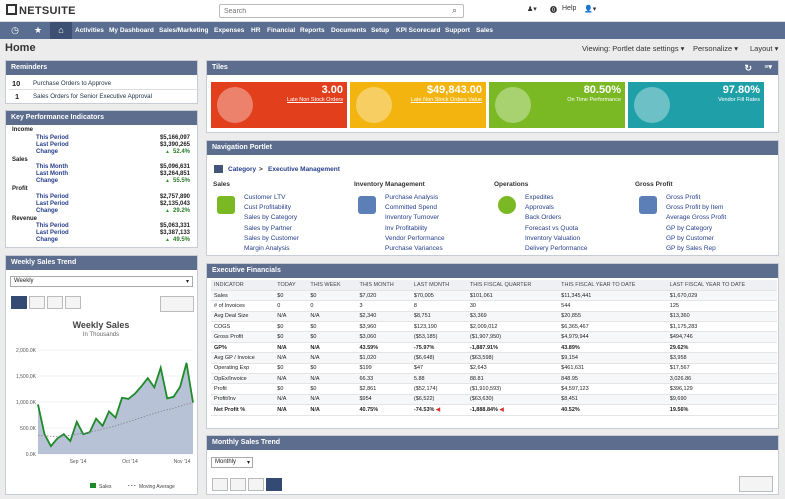  I want to click on table-cell: $0, so click(332, 327).